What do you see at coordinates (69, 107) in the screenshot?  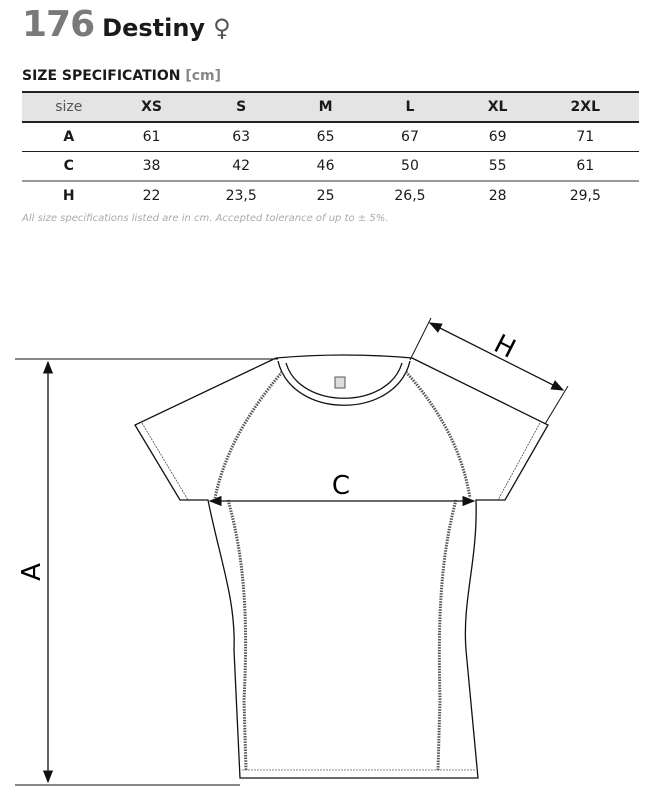 I see `col-size: size` at bounding box center [69, 107].